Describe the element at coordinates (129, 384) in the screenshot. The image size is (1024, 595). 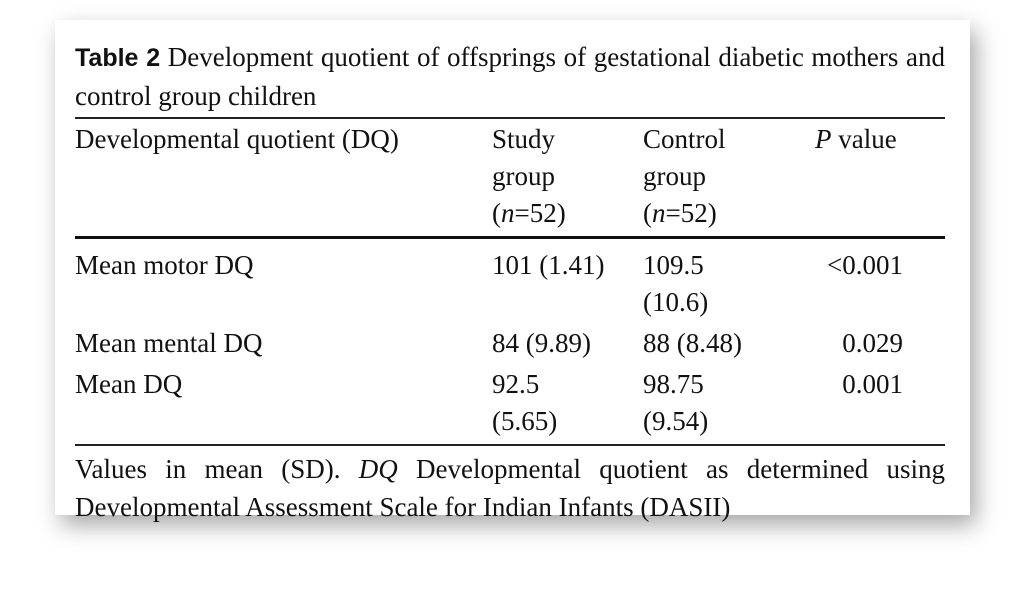
I see `cell-line: Mean DQ` at that location.